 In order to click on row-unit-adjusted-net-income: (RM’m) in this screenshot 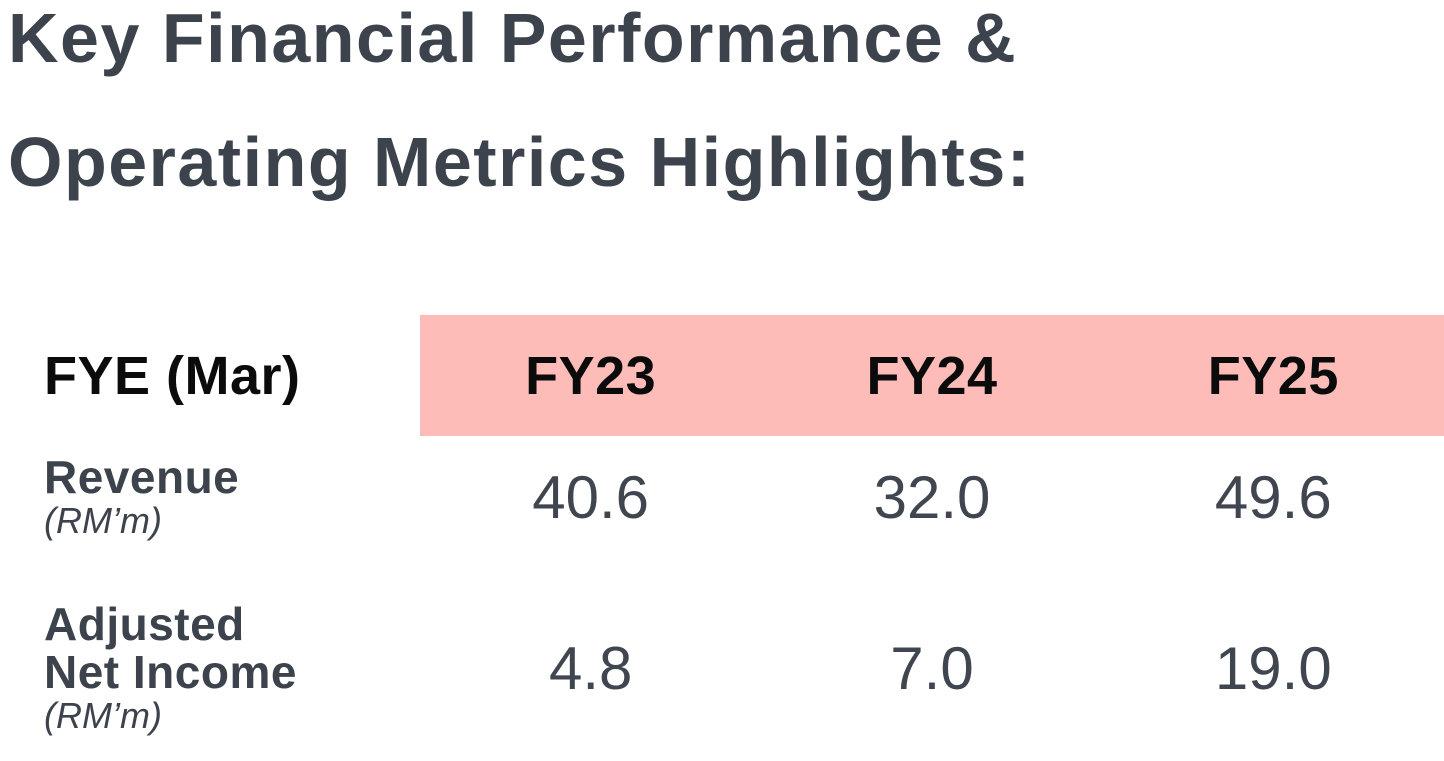, I will do `click(103, 715)`.